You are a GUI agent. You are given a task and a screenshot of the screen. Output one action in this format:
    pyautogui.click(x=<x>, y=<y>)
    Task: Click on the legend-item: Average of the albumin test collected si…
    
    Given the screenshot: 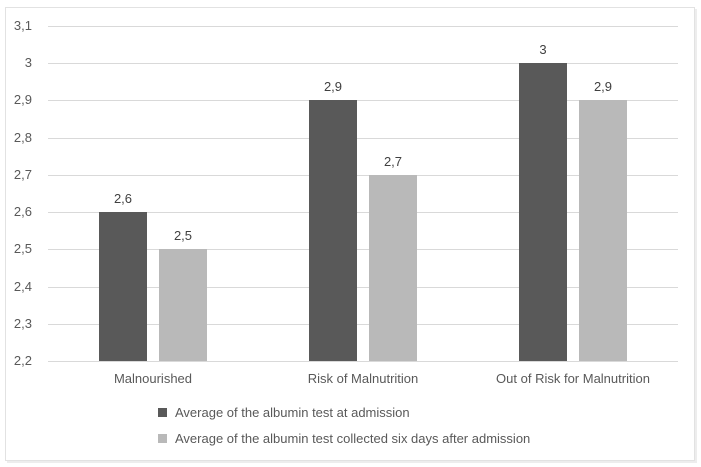 What is the action you would take?
    pyautogui.click(x=344, y=438)
    